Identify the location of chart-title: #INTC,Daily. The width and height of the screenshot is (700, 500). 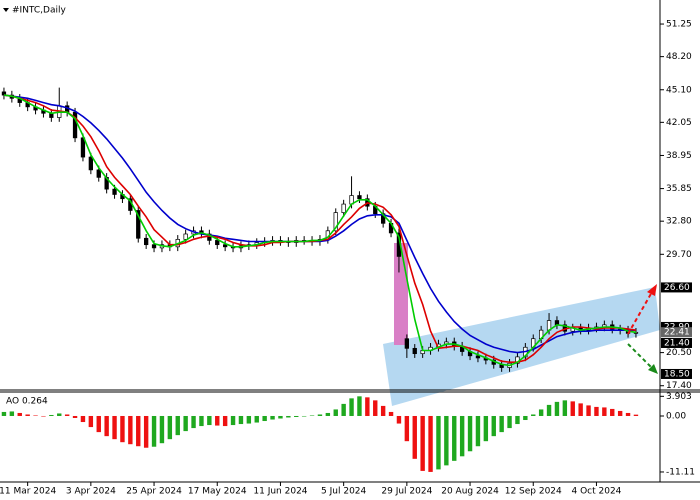
(39, 11).